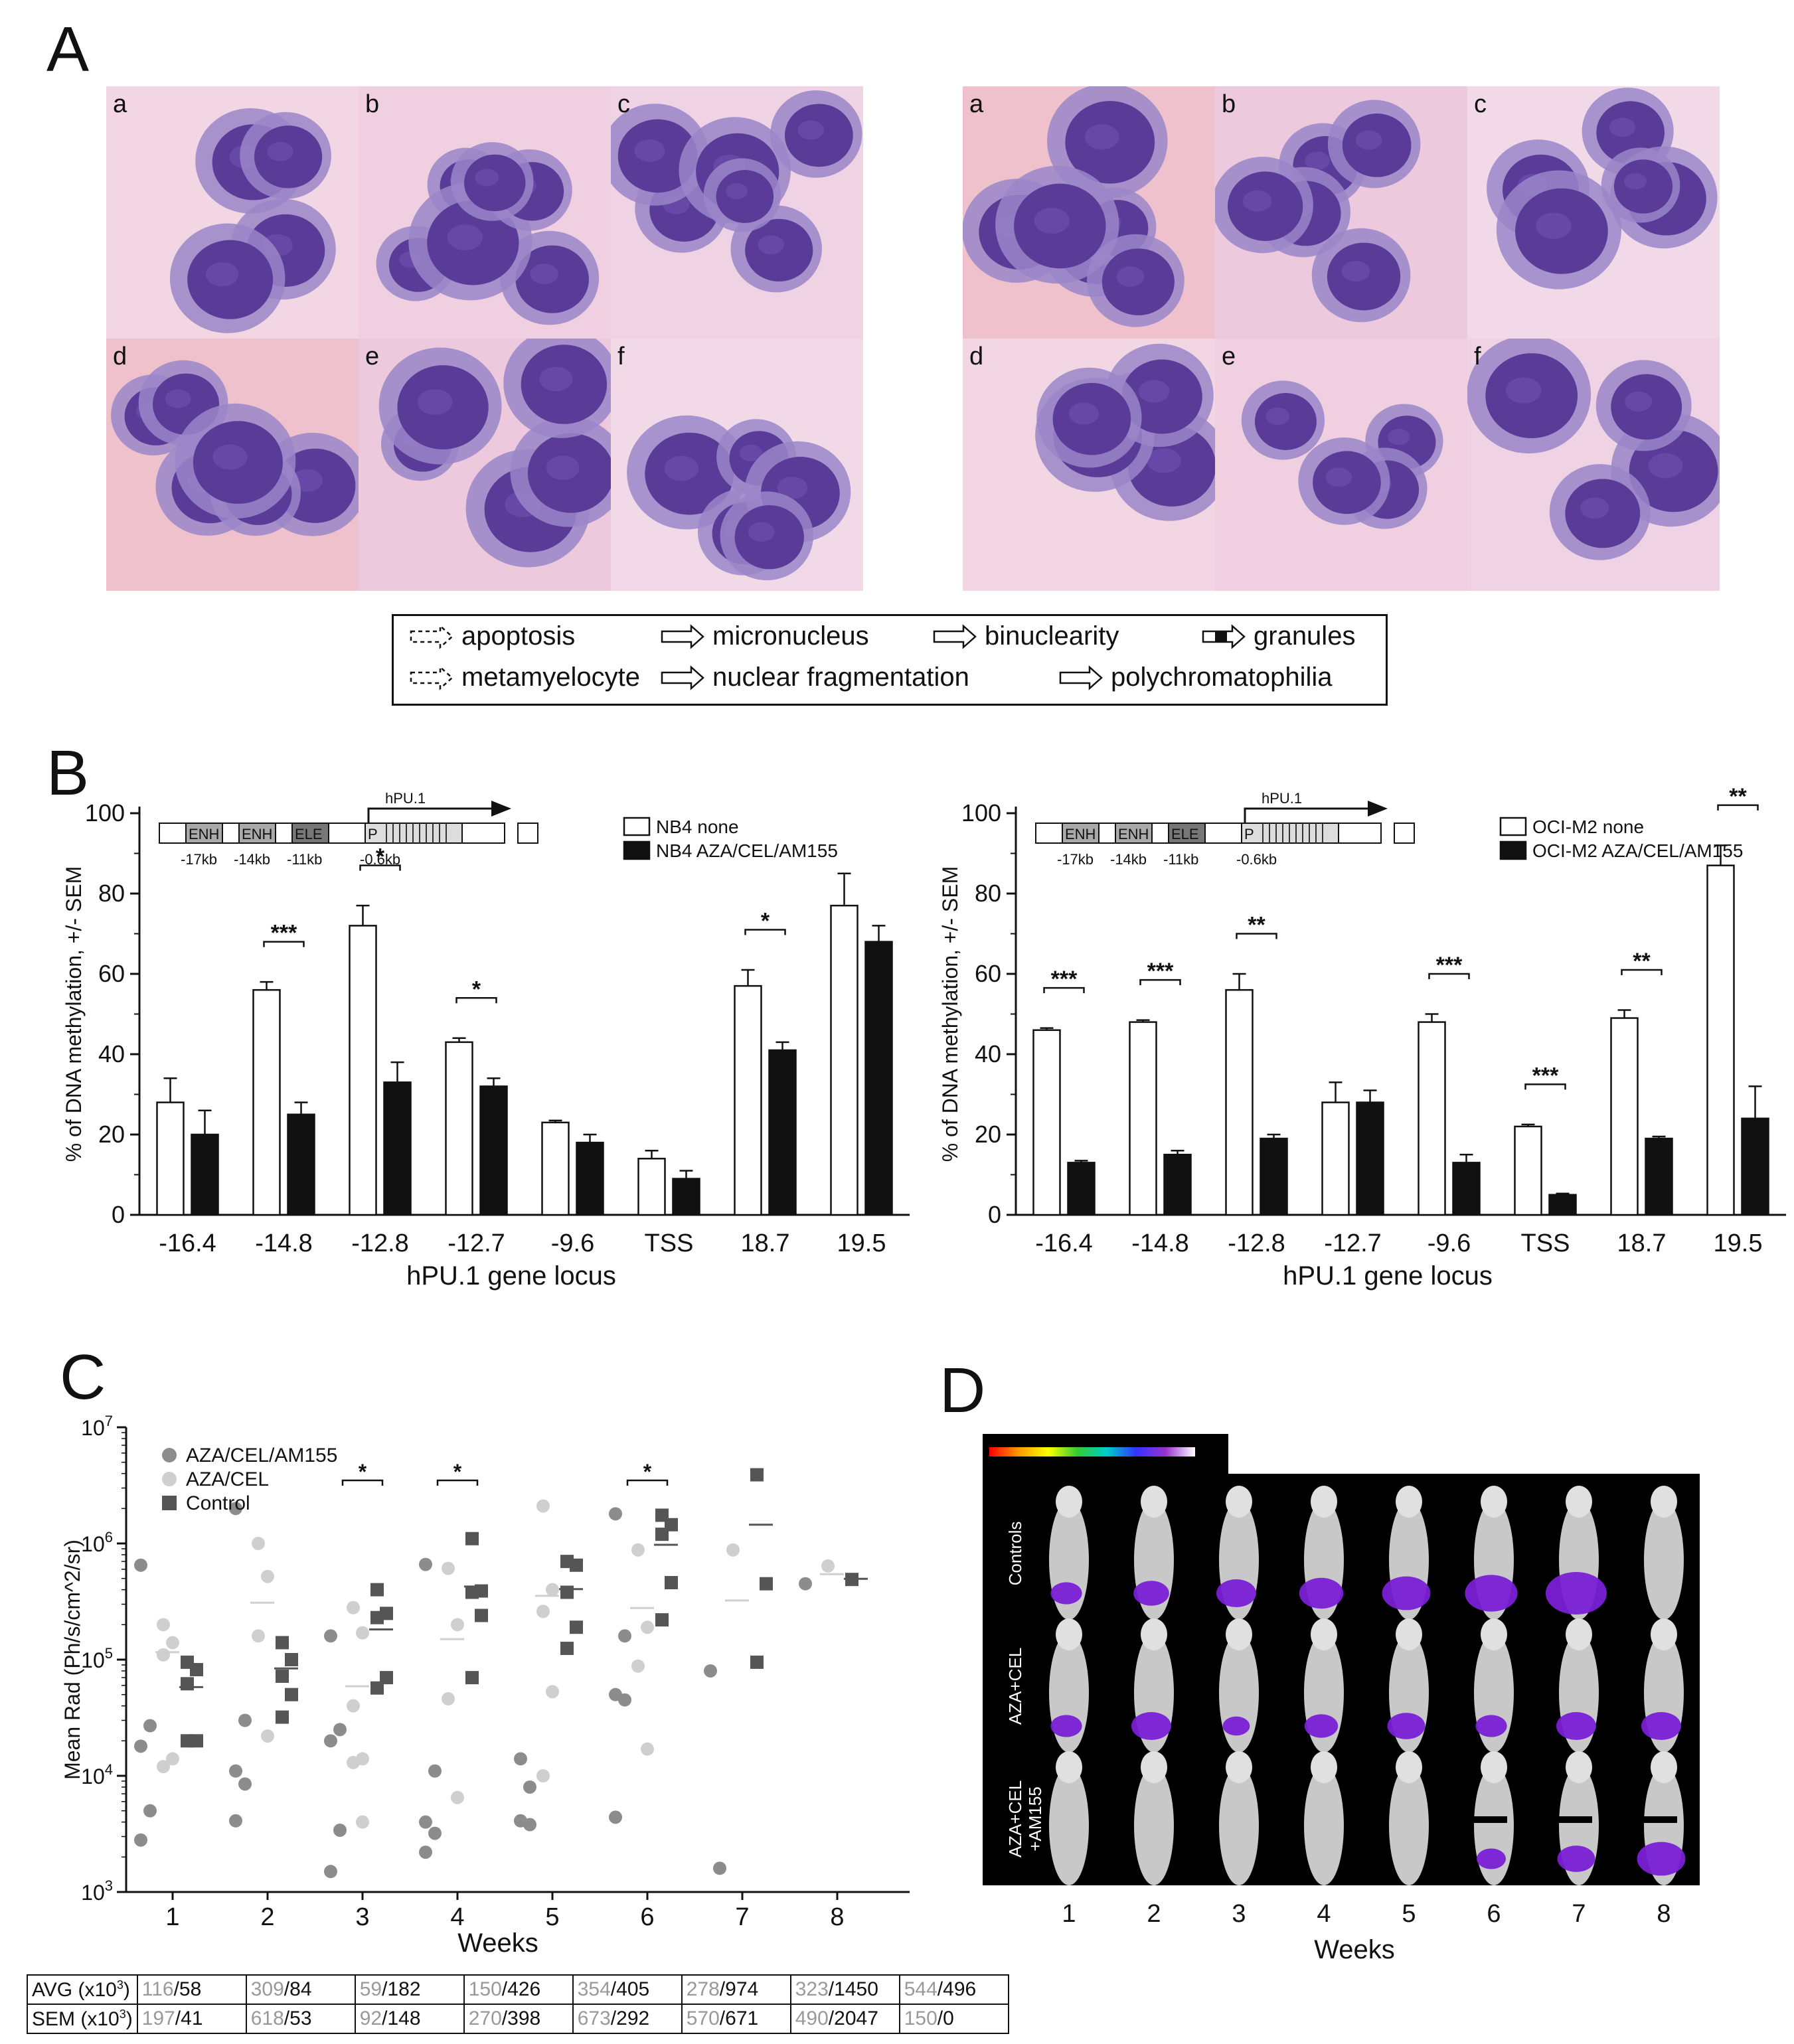 This screenshot has height=2044, width=1794. I want to click on legend-label: AZA/CEL/AM155, so click(261, 1455).